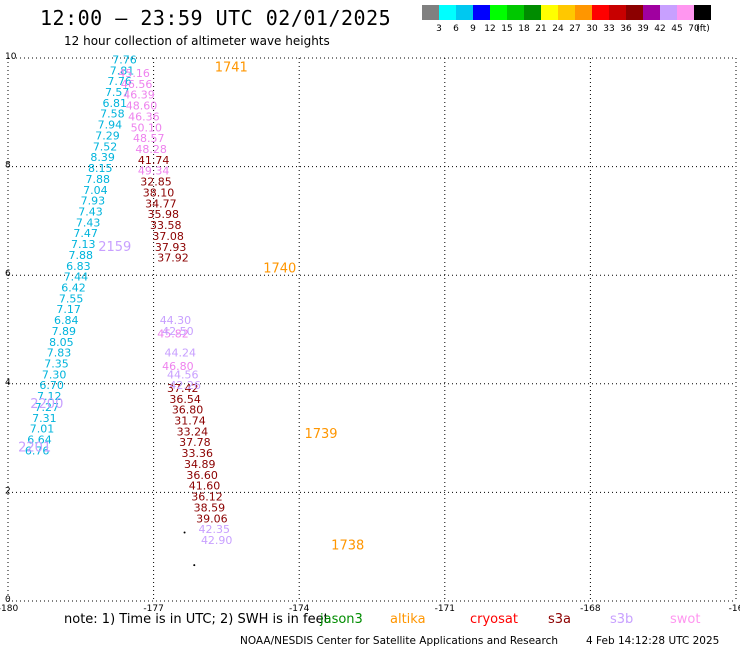 This screenshot has height=650, width=740. I want to click on colorbar-label: 70, so click(694, 29).